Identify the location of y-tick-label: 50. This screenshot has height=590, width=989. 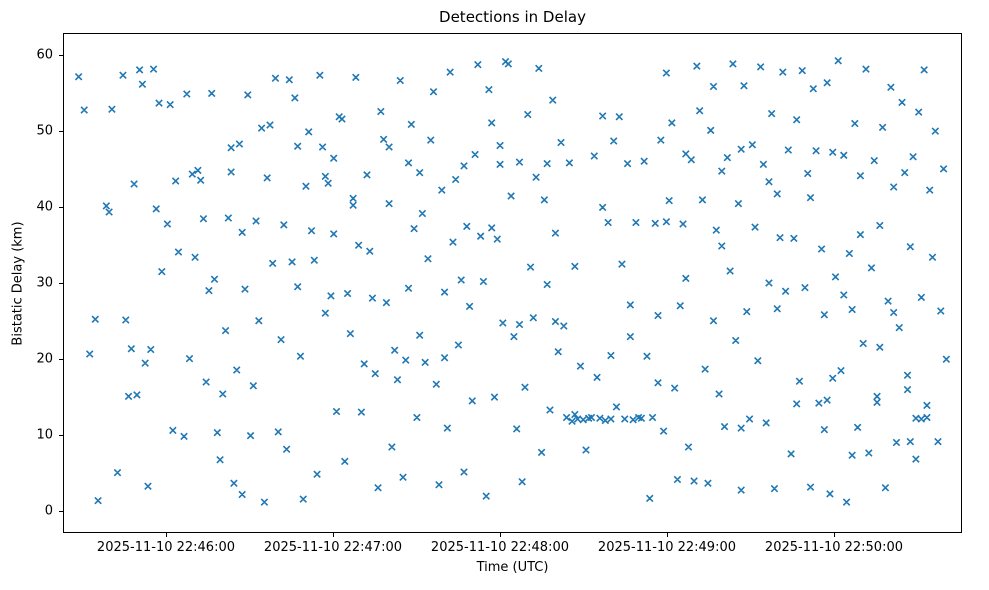
(44, 131).